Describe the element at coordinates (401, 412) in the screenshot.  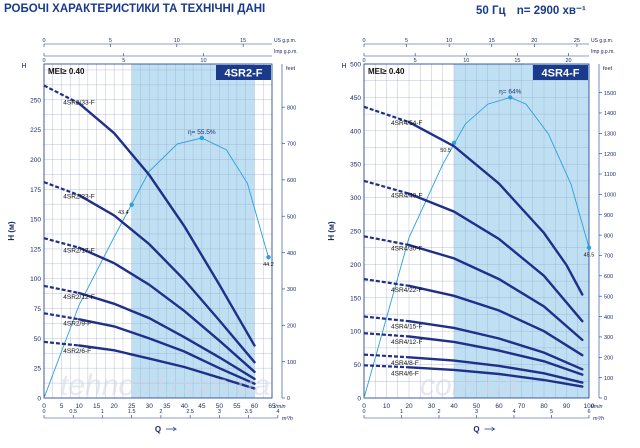
I see `m3h-tick-label: 1` at that location.